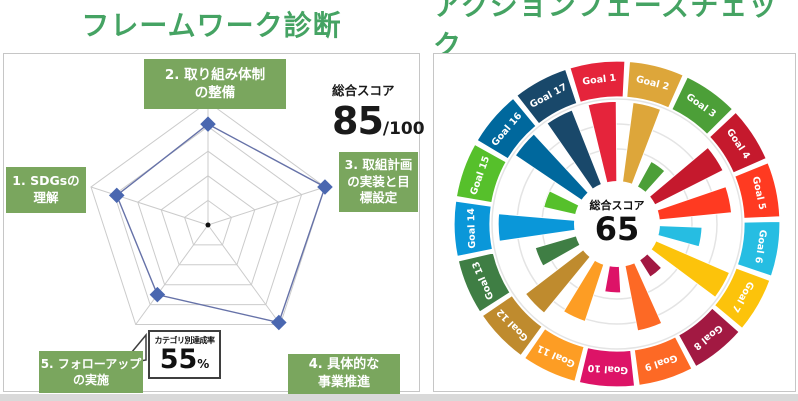 This screenshot has width=798, height=401. Describe the element at coordinates (215, 84) in the screenshot. I see `radar-axis-label-2: 2. 取り組み体制 の整備` at that location.